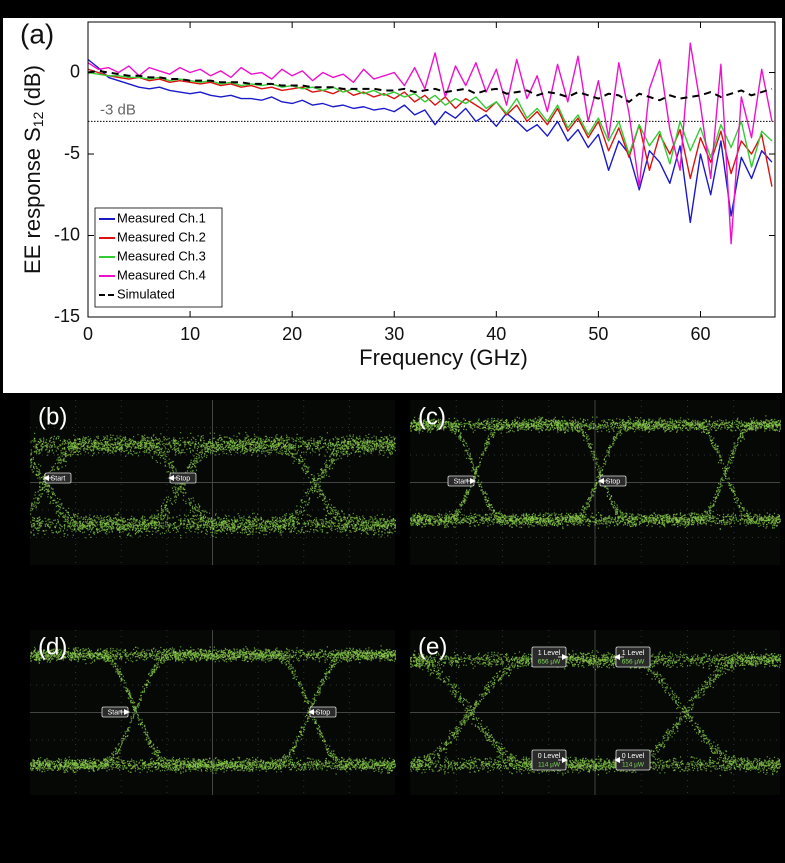 This screenshot has height=863, width=785. I want to click on y-axis-label-main: EE response S, so click(32, 200).